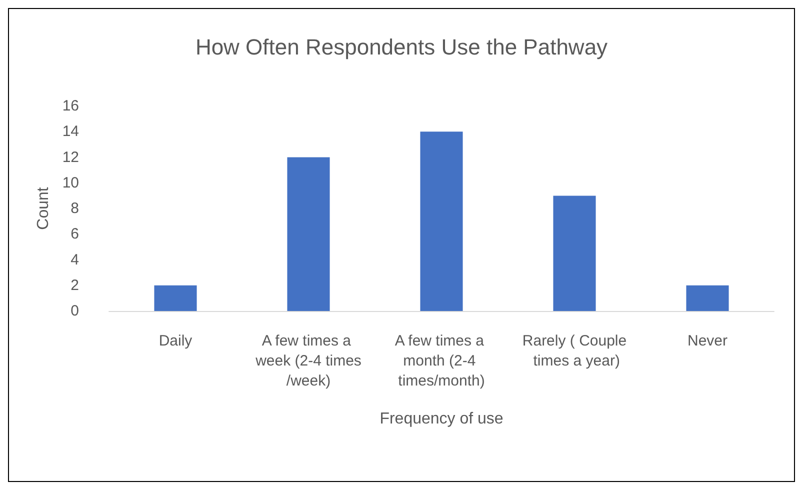 The width and height of the screenshot is (803, 490). I want to click on x-tick-label: A few times a week (2-4 times/week), so click(308, 361).